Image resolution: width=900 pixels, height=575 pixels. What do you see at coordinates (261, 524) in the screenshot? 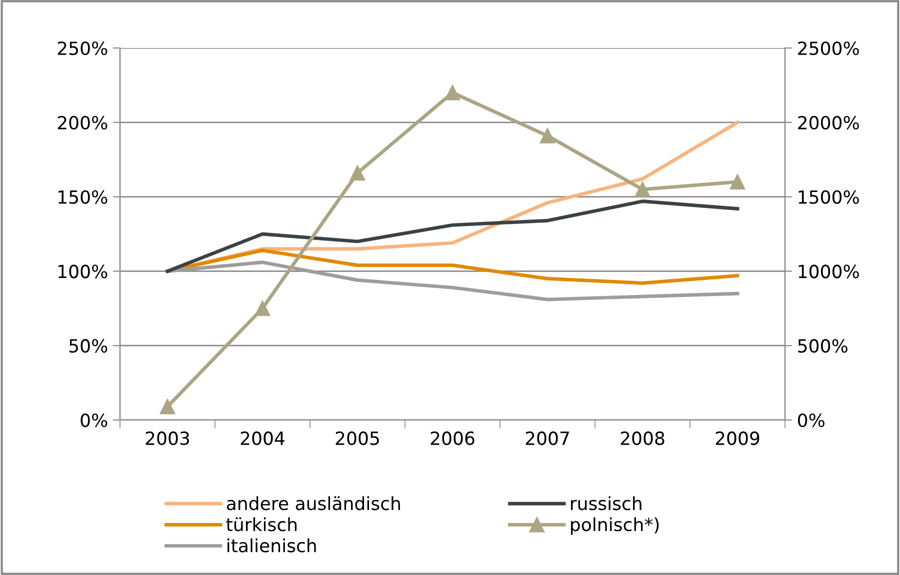
I see `legend-label: türkisch` at bounding box center [261, 524].